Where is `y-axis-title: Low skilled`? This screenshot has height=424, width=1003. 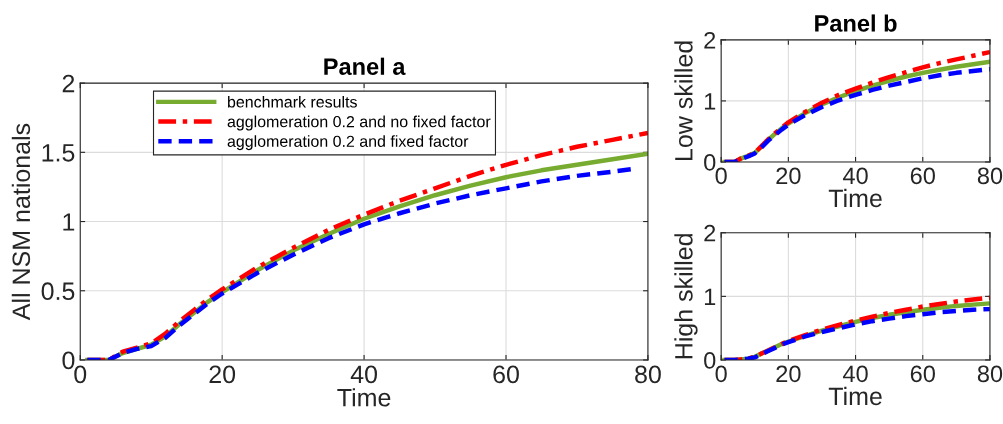 y-axis-title: Low skilled is located at coordinates (683, 100).